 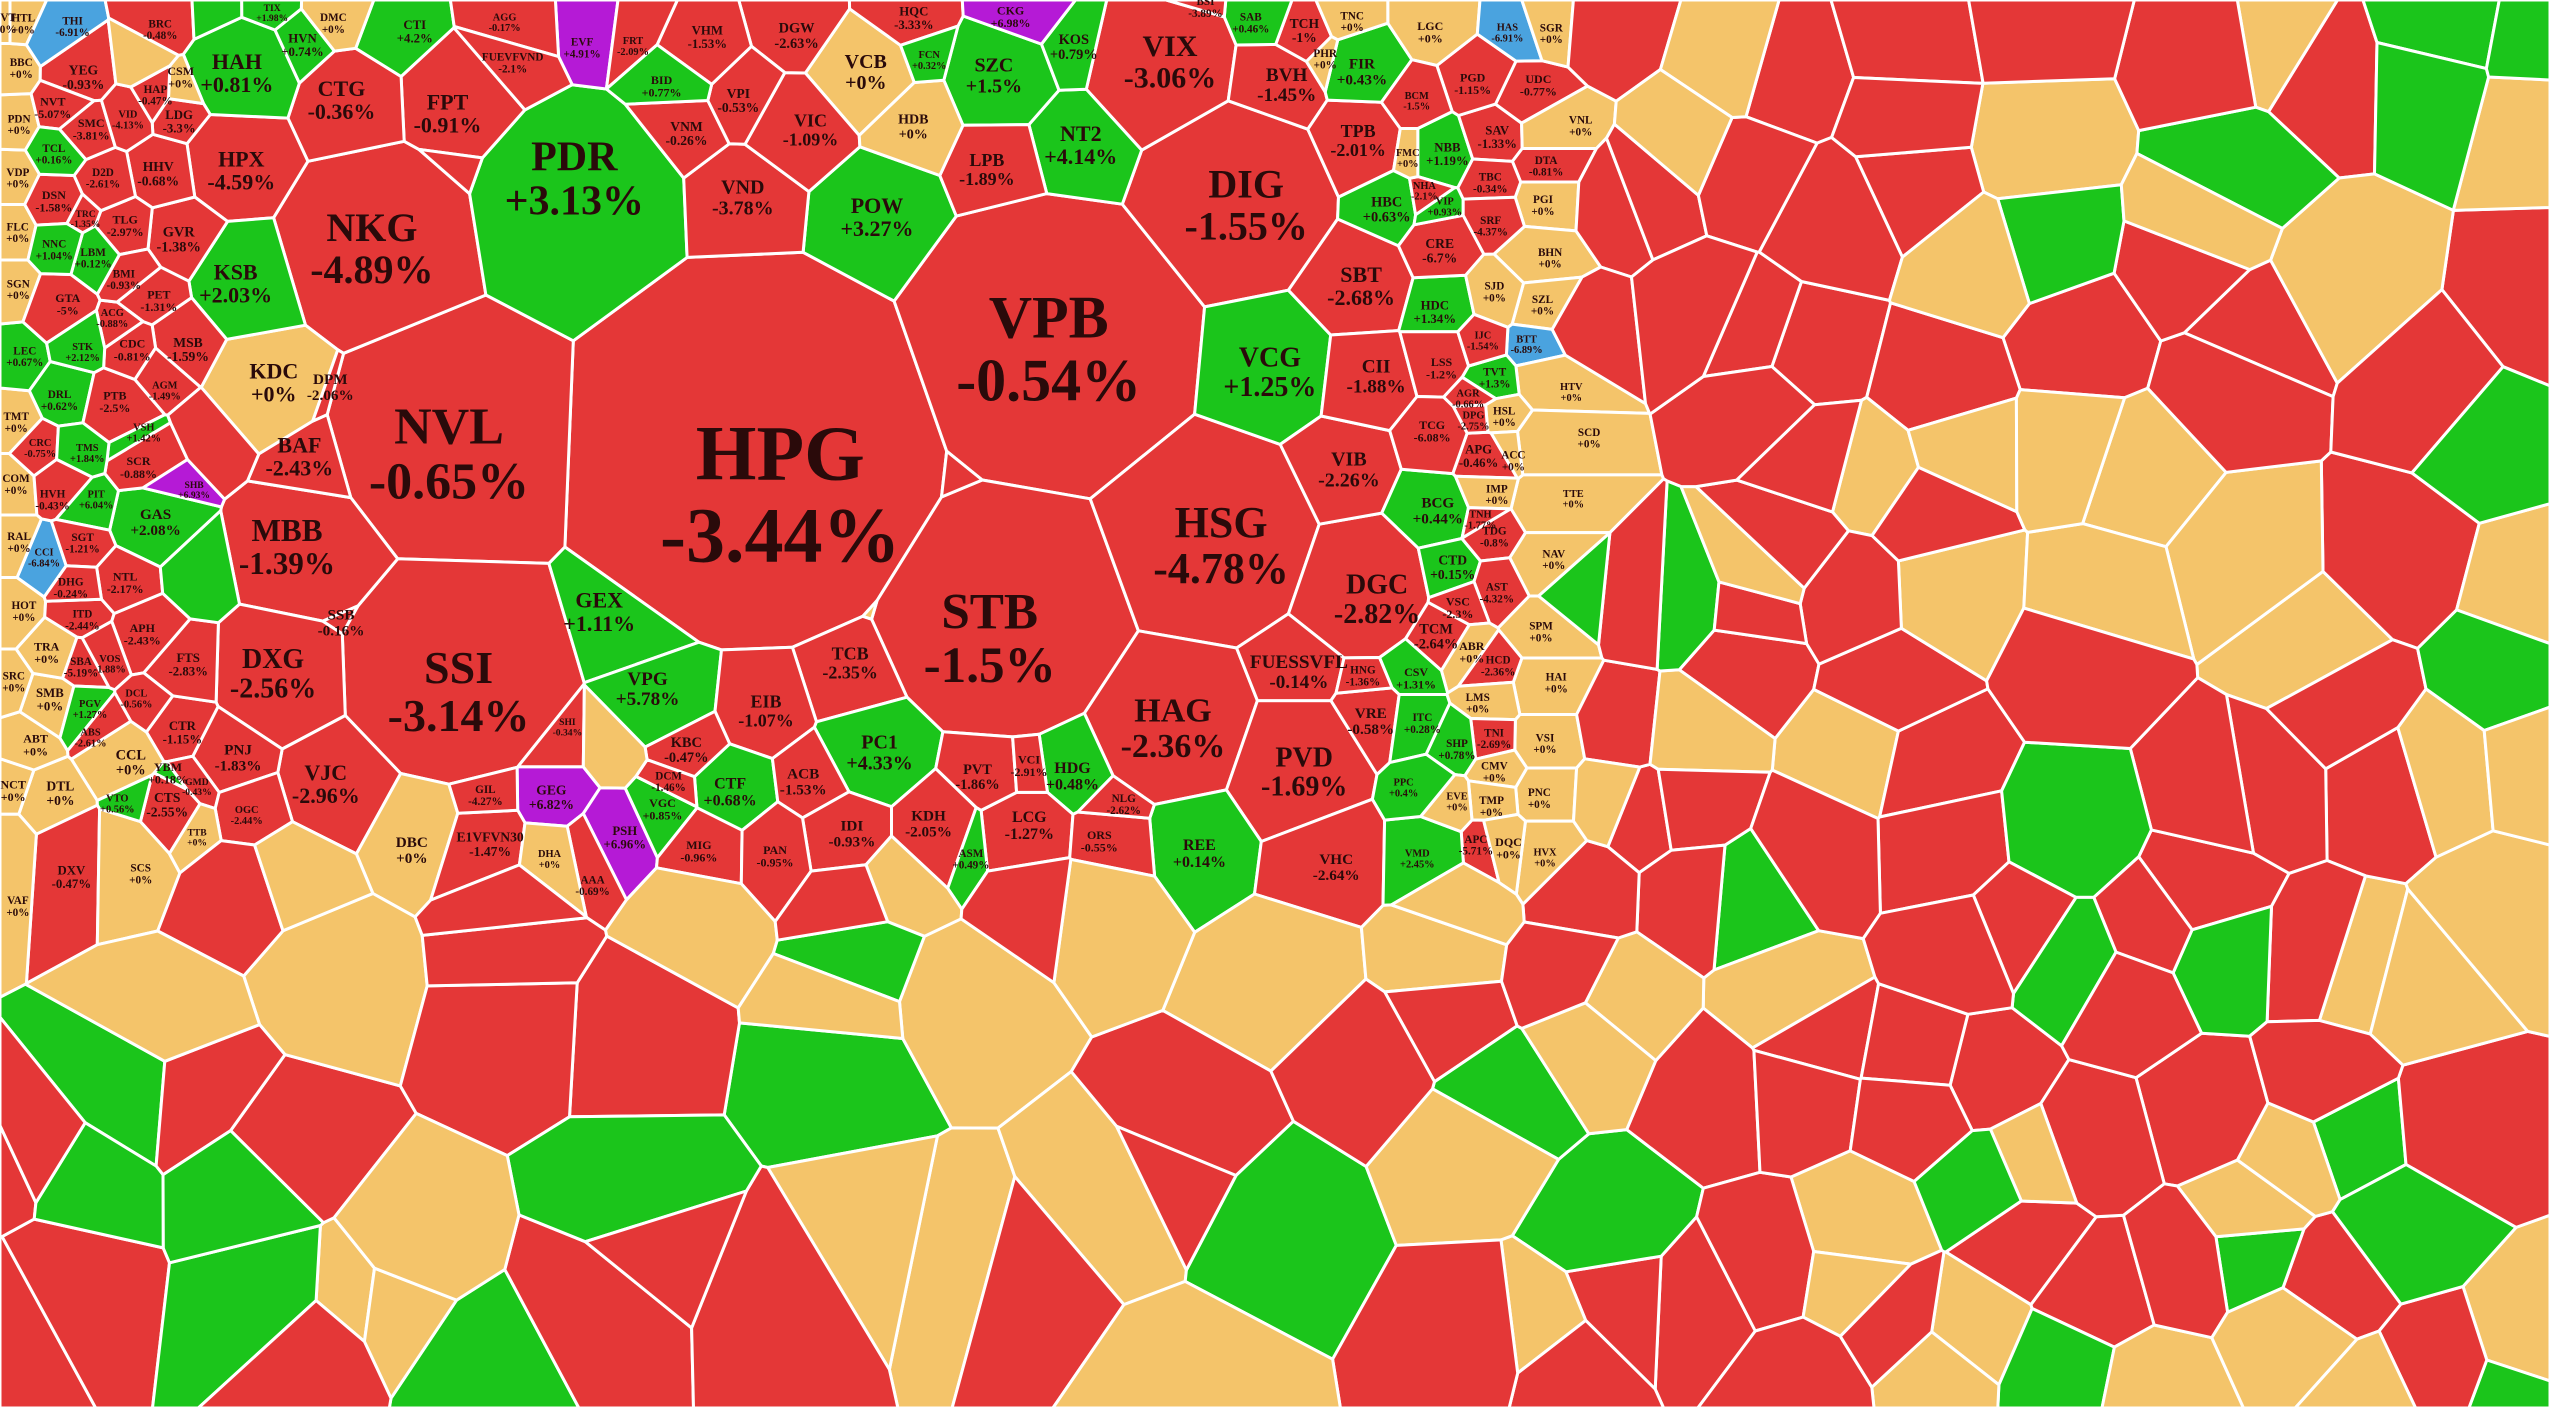 What do you see at coordinates (1417, 853) in the screenshot?
I see `tile-ticker-vmd: VMD` at bounding box center [1417, 853].